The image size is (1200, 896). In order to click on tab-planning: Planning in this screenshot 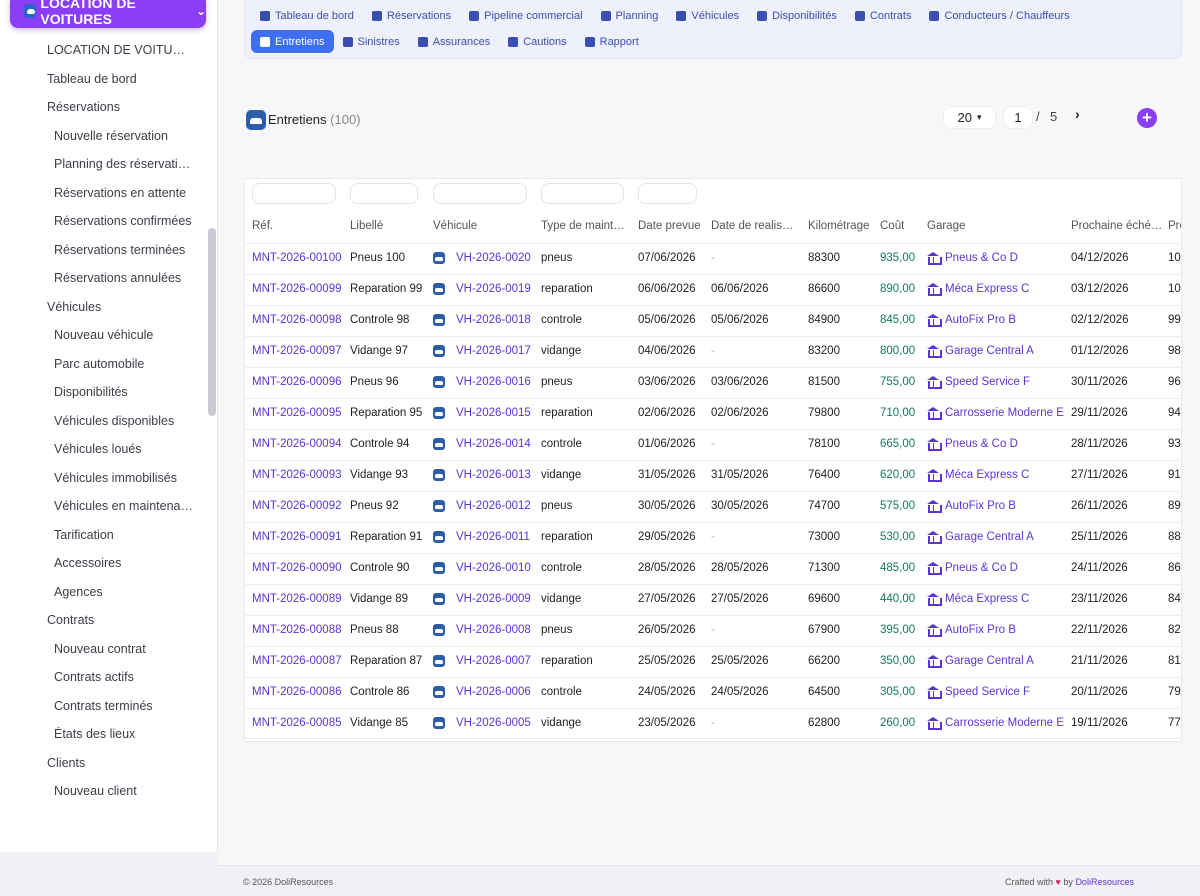, I will do `click(630, 15)`.